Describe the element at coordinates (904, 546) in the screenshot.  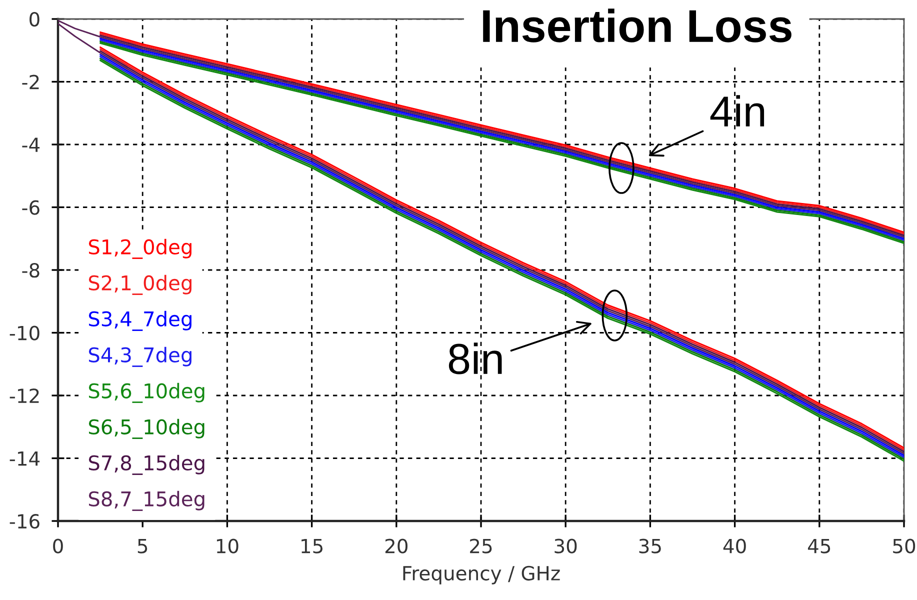
I see `x-tick-label: 50` at that location.